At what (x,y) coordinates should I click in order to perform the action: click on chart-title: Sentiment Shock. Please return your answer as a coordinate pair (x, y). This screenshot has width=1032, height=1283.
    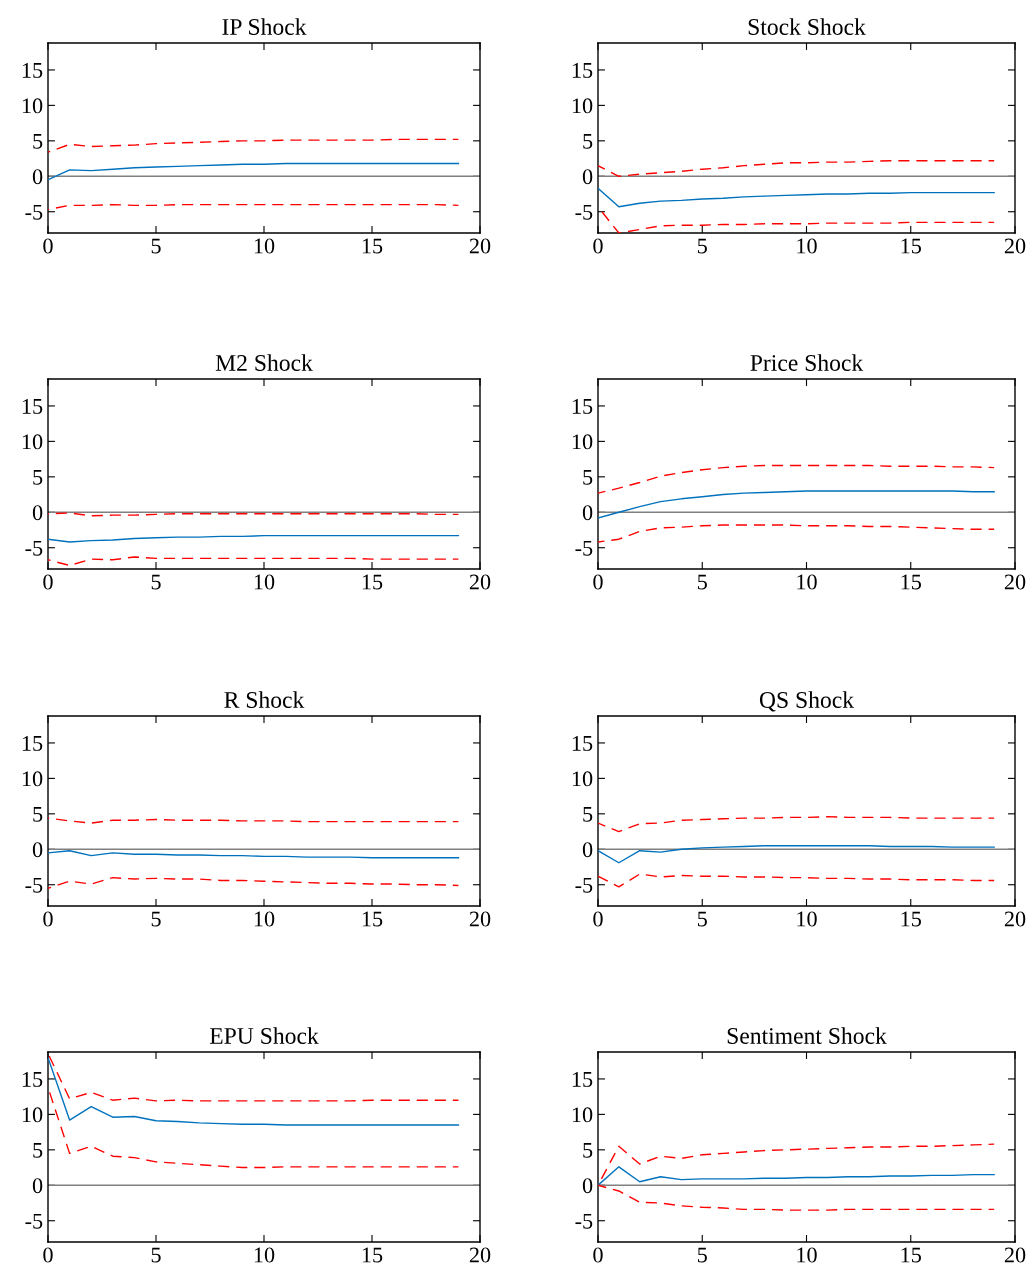
    Looking at the image, I should click on (807, 1035).